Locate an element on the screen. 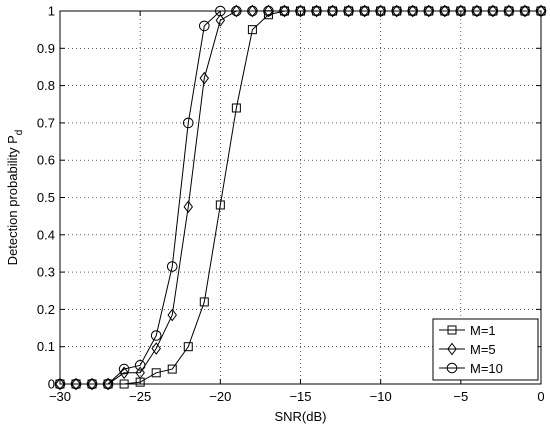  legend-entry-m-5: M=5 is located at coordinates (467, 349).